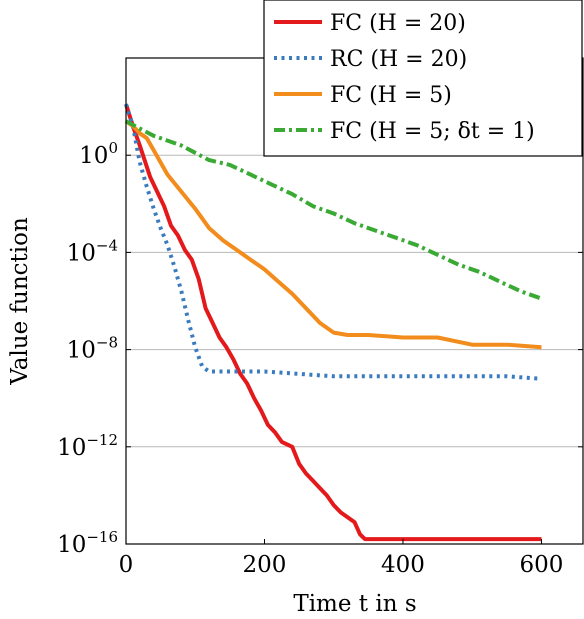 The width and height of the screenshot is (584, 619). I want to click on legend-label-3: FC (H = 5), so click(391, 95).